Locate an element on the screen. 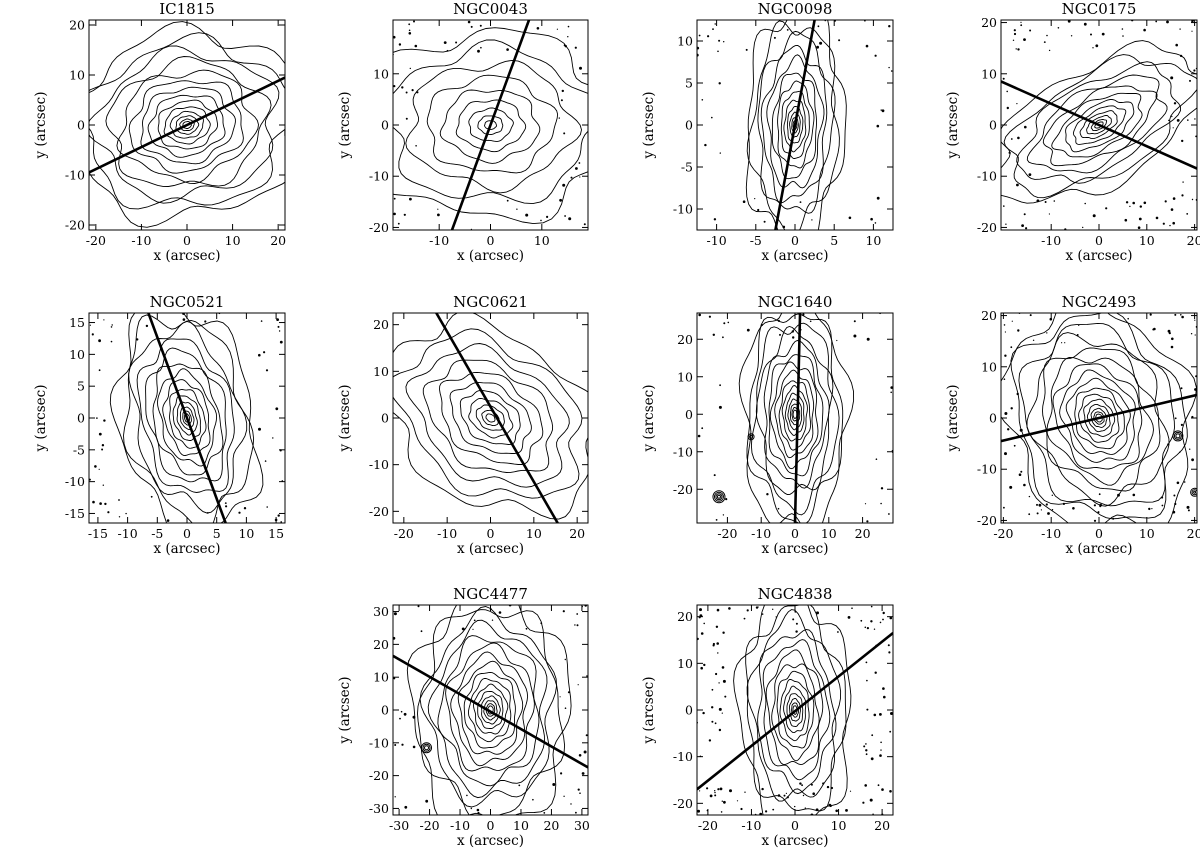  x-axis-label: x (arcsec) is located at coordinates (795, 841).